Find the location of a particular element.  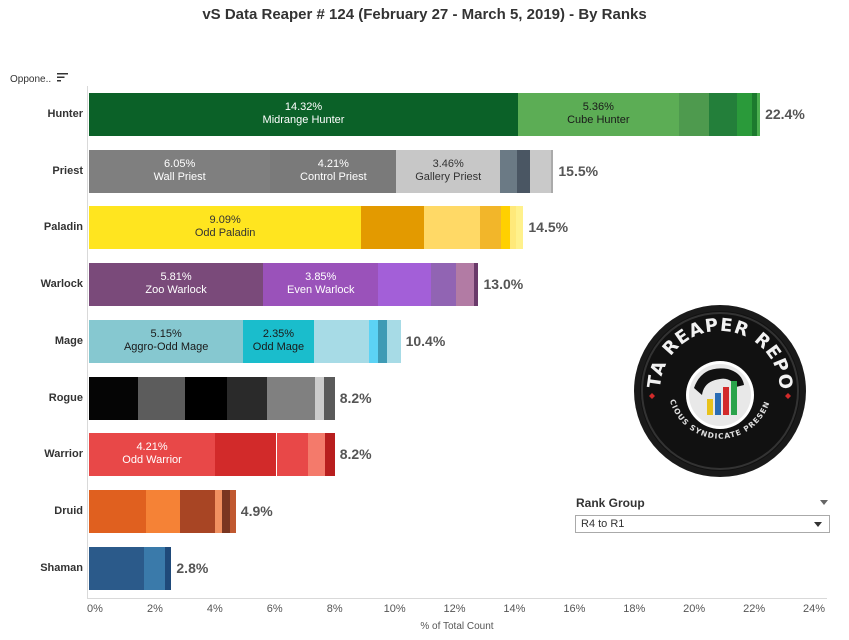

segment-data-label: 9.09% Odd Paladin is located at coordinates (225, 227).